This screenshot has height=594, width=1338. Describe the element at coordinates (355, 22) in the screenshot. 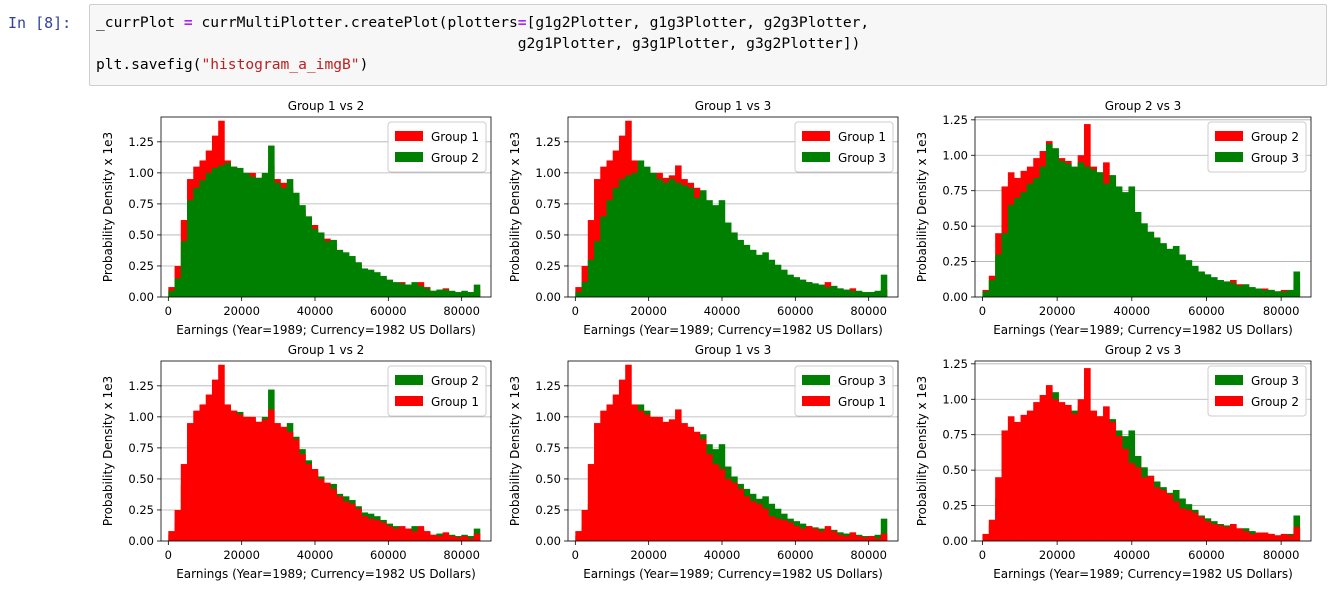

I see `code-token: currMultiPlotter.createPlot(plotters` at that location.